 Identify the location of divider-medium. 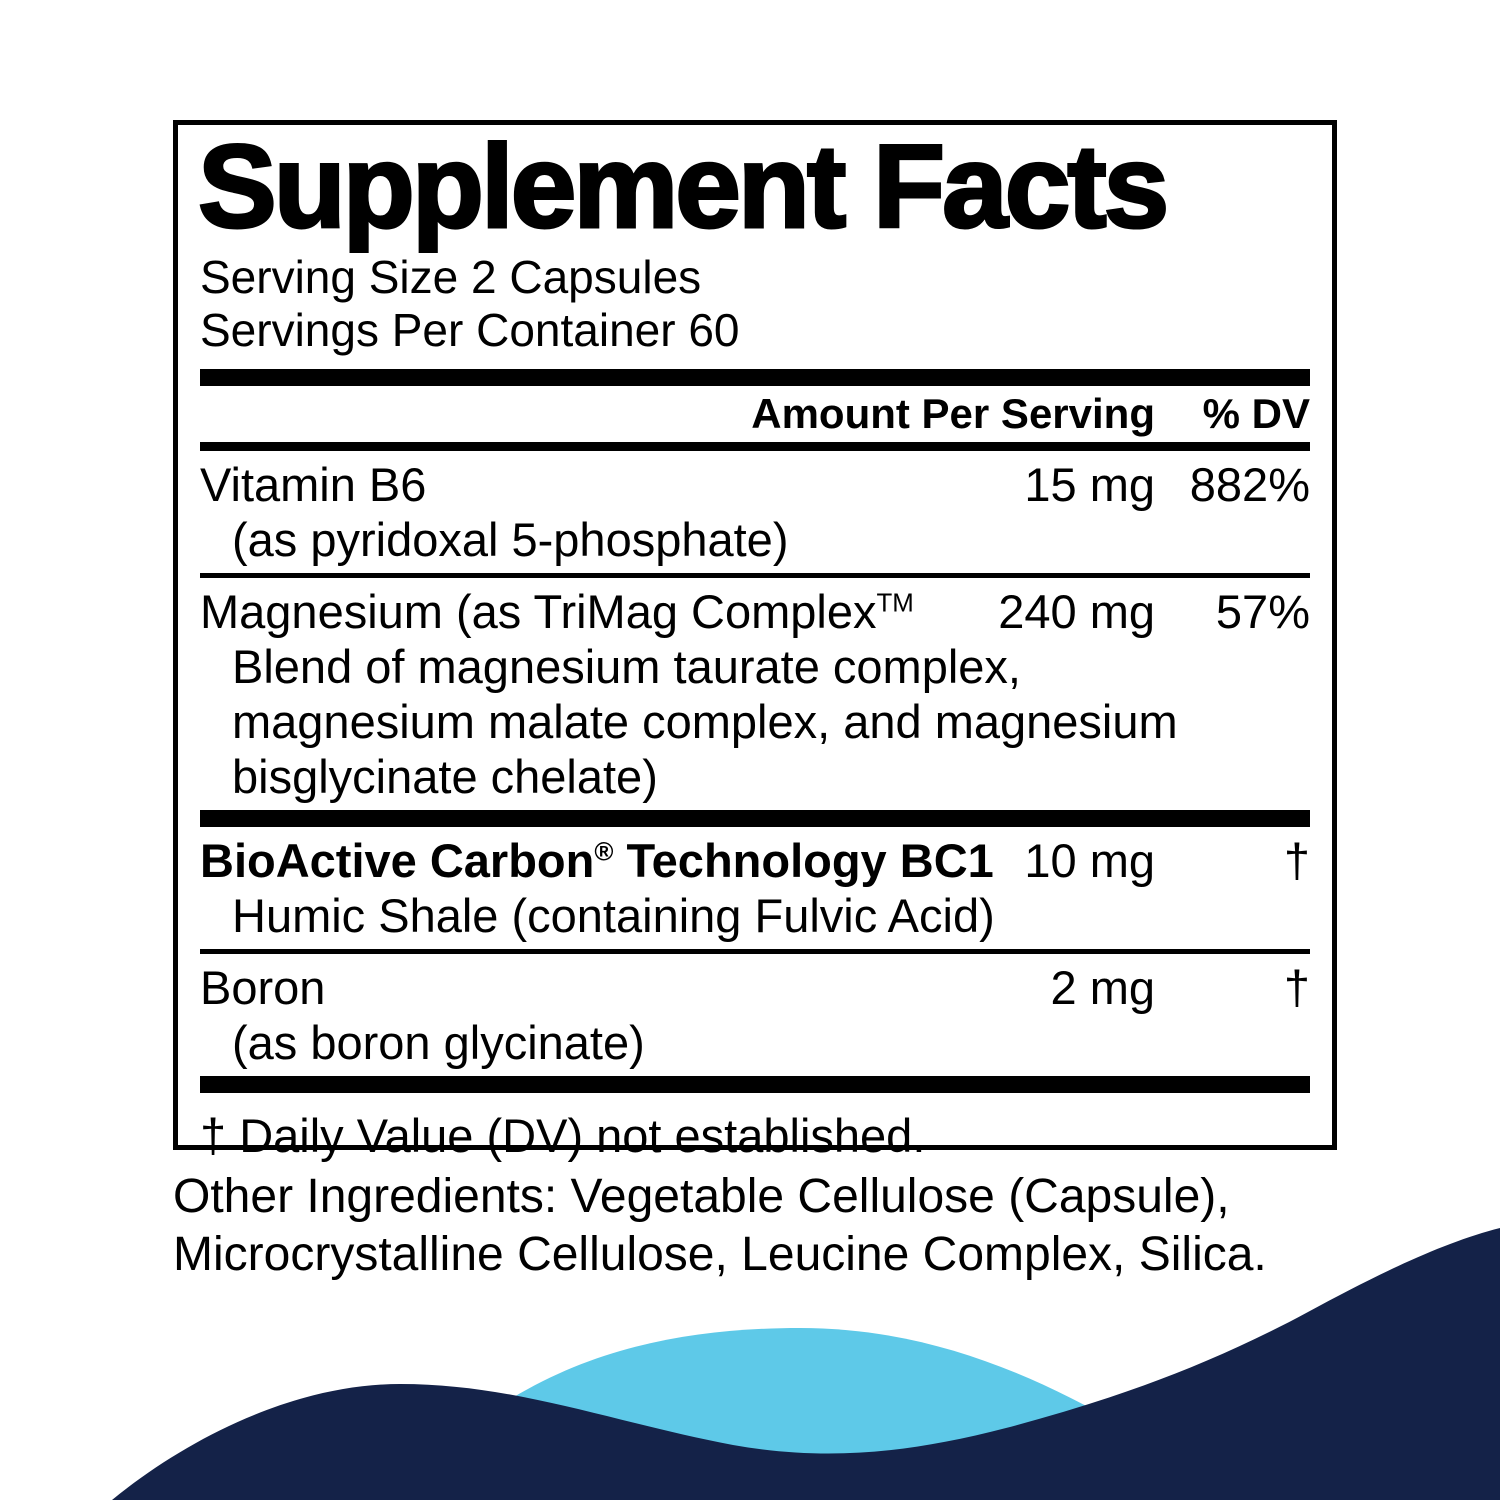
(755, 446).